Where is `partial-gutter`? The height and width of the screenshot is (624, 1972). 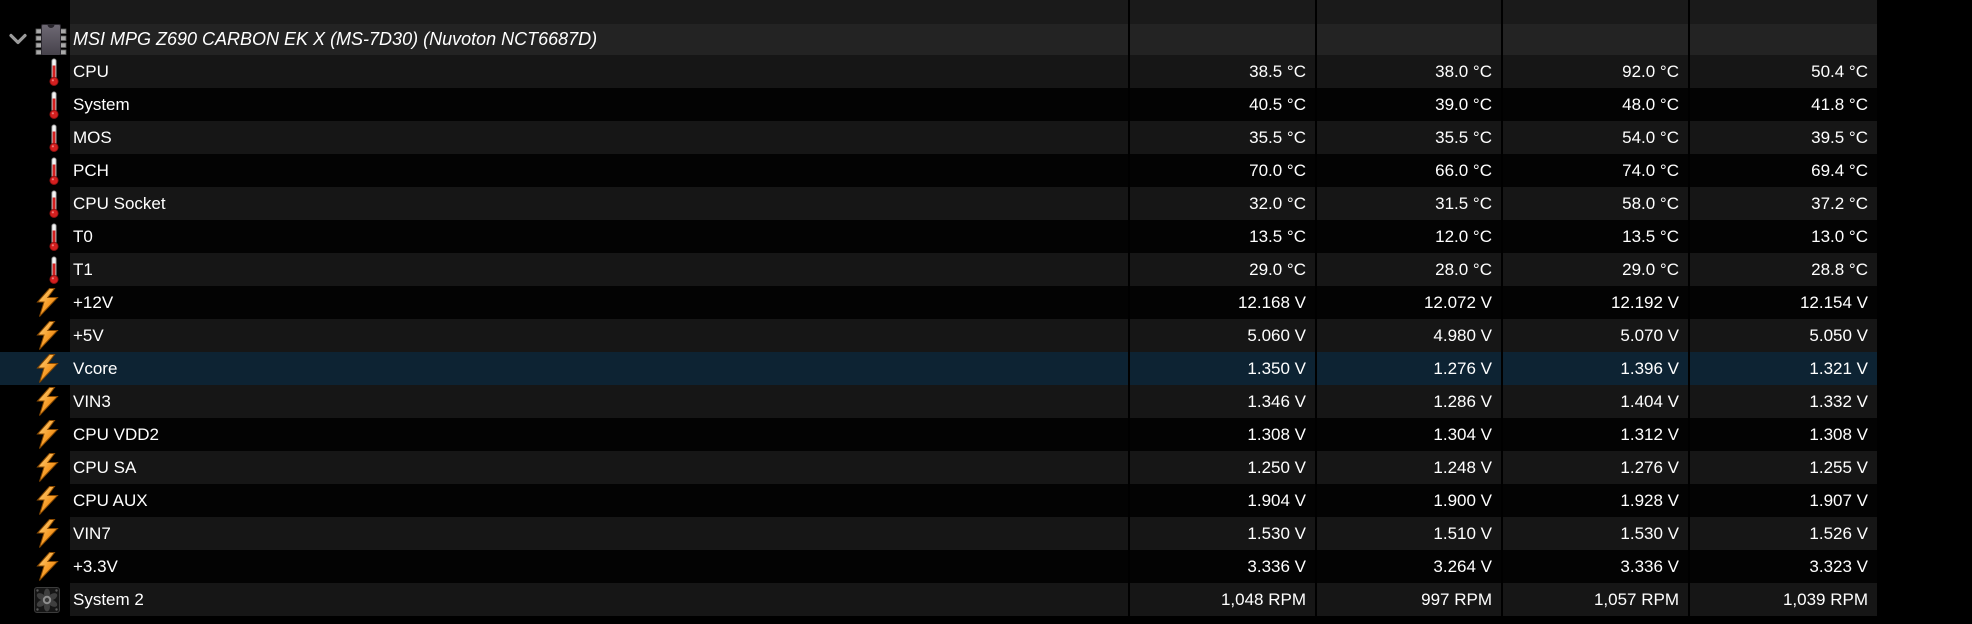 partial-gutter is located at coordinates (35, 12).